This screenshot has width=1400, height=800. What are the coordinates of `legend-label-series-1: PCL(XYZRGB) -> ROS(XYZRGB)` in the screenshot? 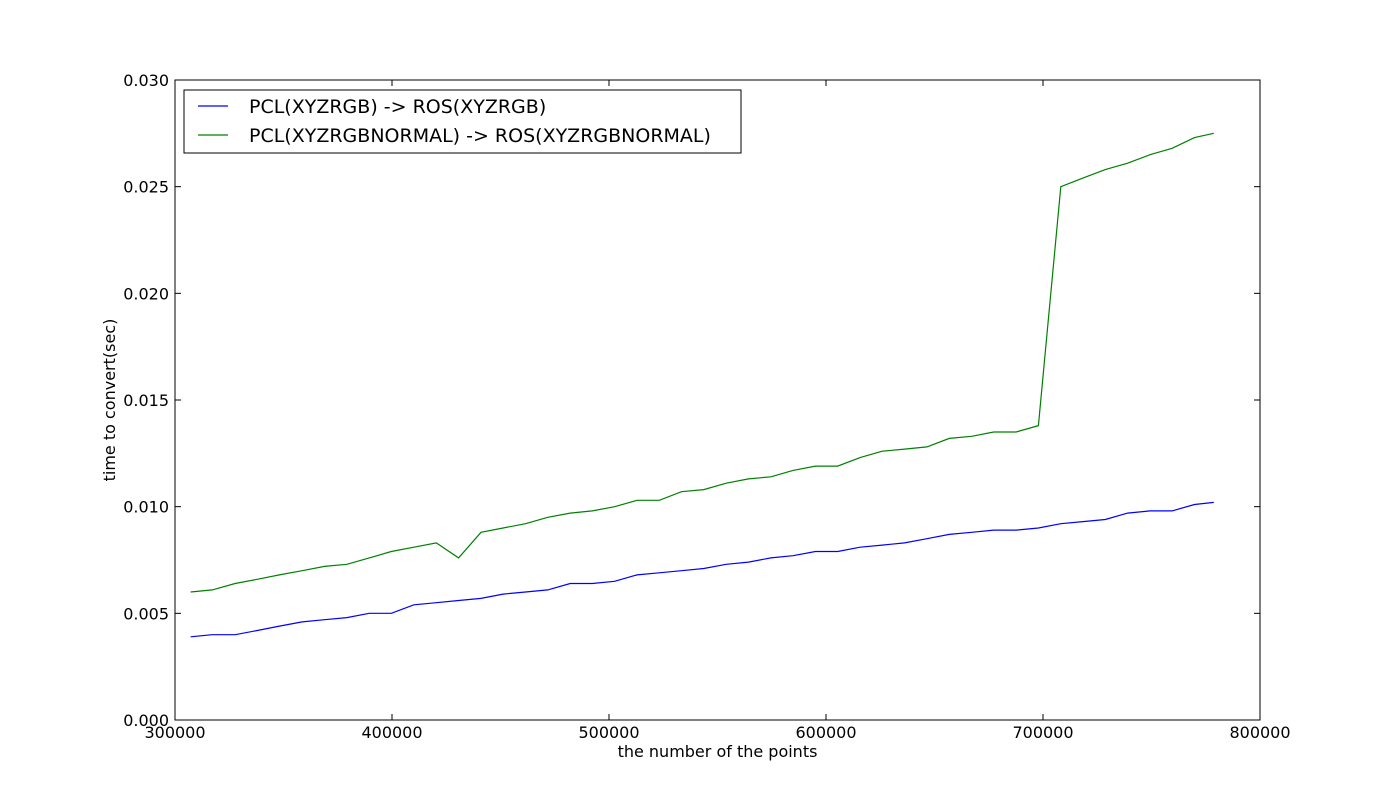 It's located at (397, 107).